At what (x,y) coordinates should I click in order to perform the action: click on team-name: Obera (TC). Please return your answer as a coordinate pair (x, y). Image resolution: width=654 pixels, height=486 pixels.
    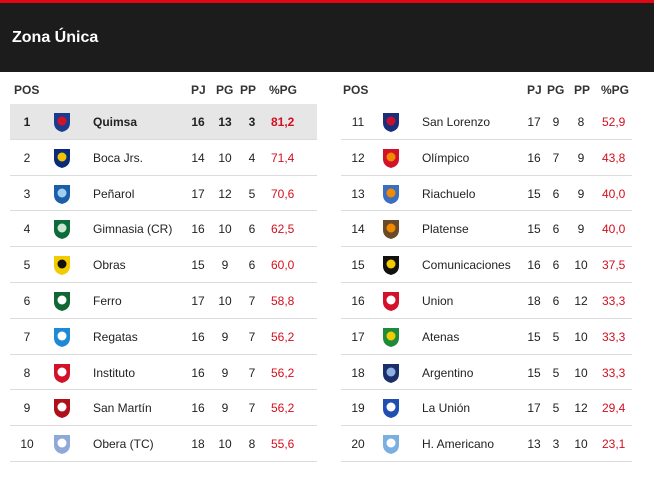
    Looking at the image, I should click on (123, 444).